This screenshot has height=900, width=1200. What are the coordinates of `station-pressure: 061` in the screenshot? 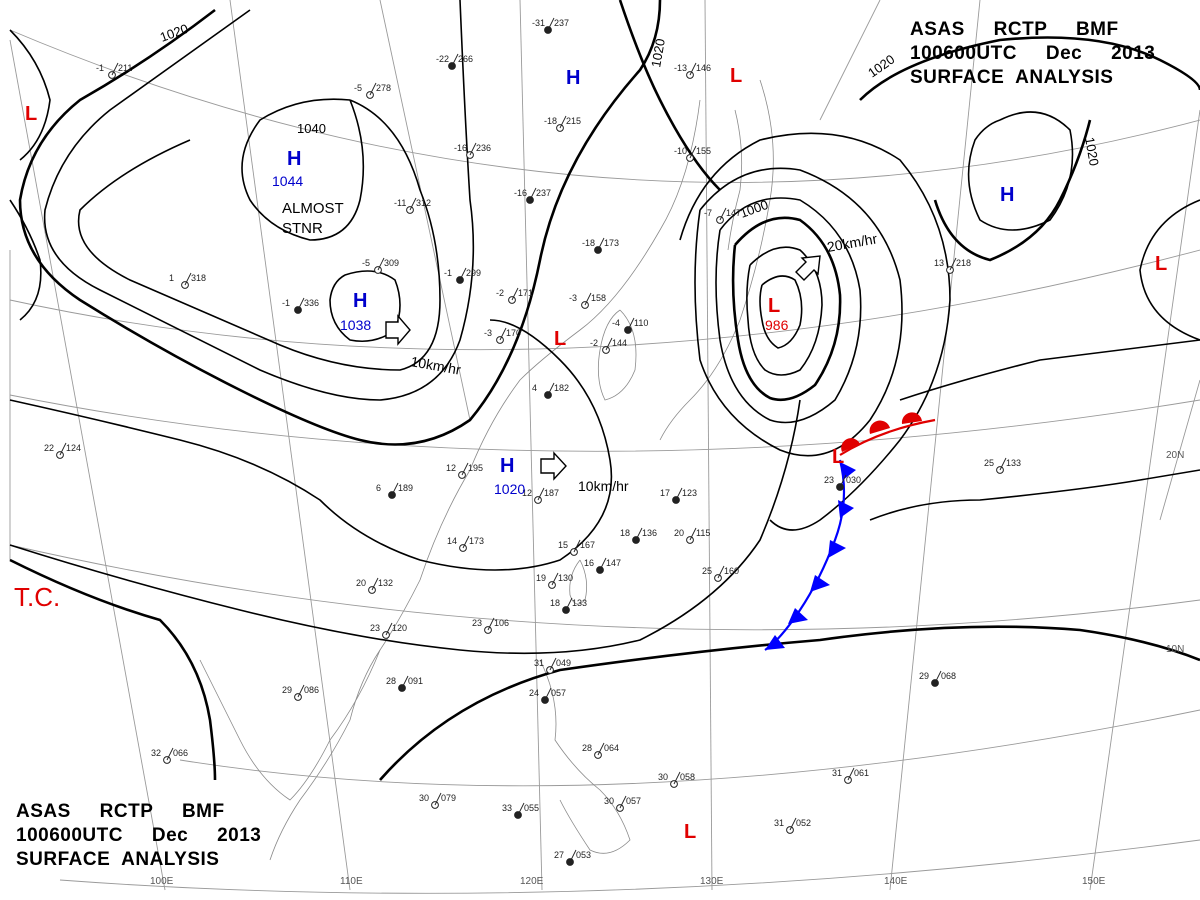 It's located at (861, 773).